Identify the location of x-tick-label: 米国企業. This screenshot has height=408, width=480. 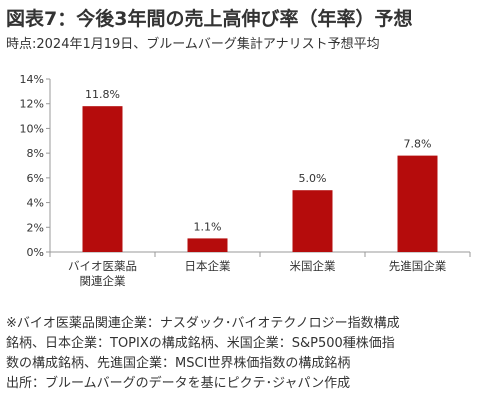
(313, 266).